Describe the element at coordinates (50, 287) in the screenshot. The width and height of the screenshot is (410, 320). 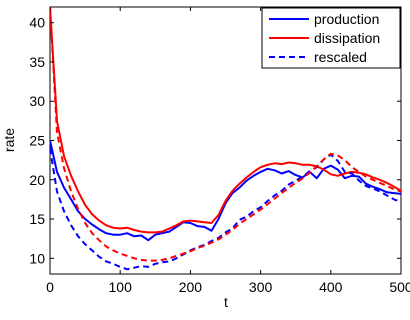
I see `x-tick-label: 0` at that location.